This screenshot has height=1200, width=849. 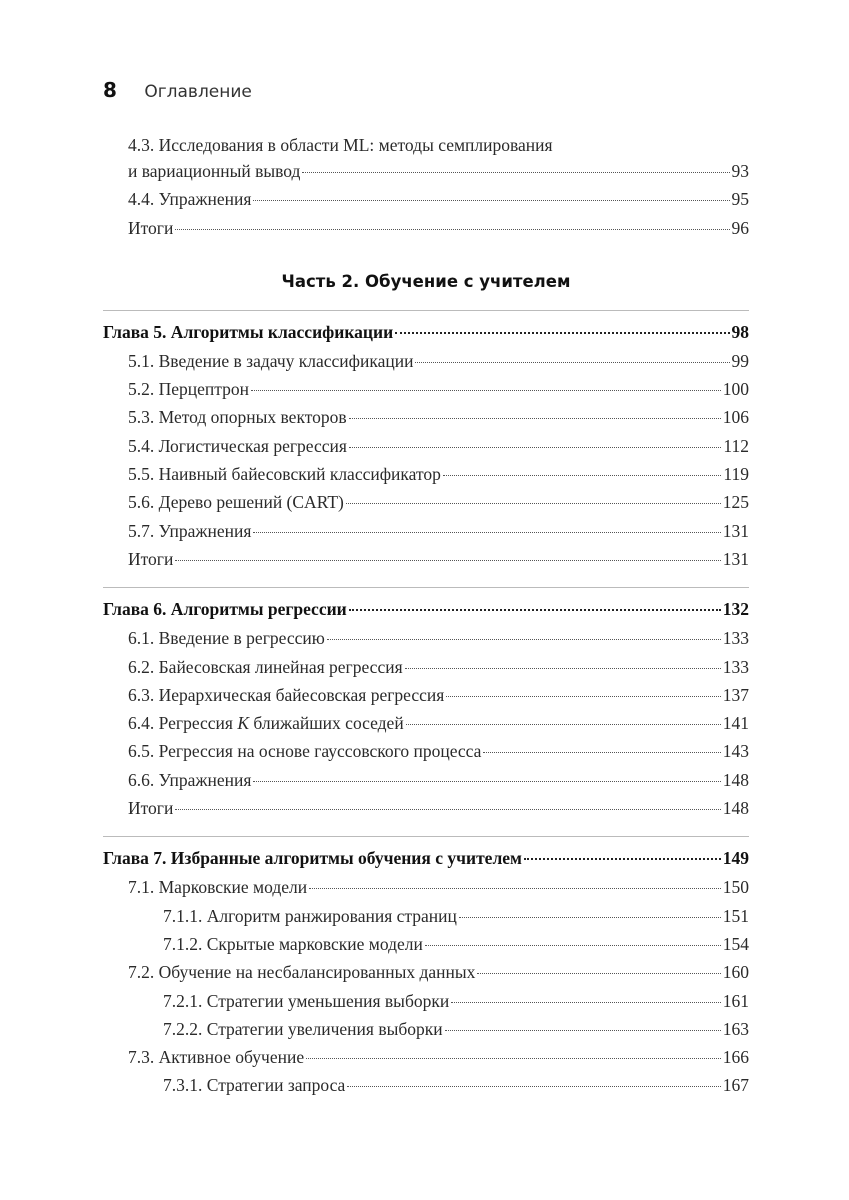 I want to click on toc-entry: Итоги 96, so click(x=426, y=228).